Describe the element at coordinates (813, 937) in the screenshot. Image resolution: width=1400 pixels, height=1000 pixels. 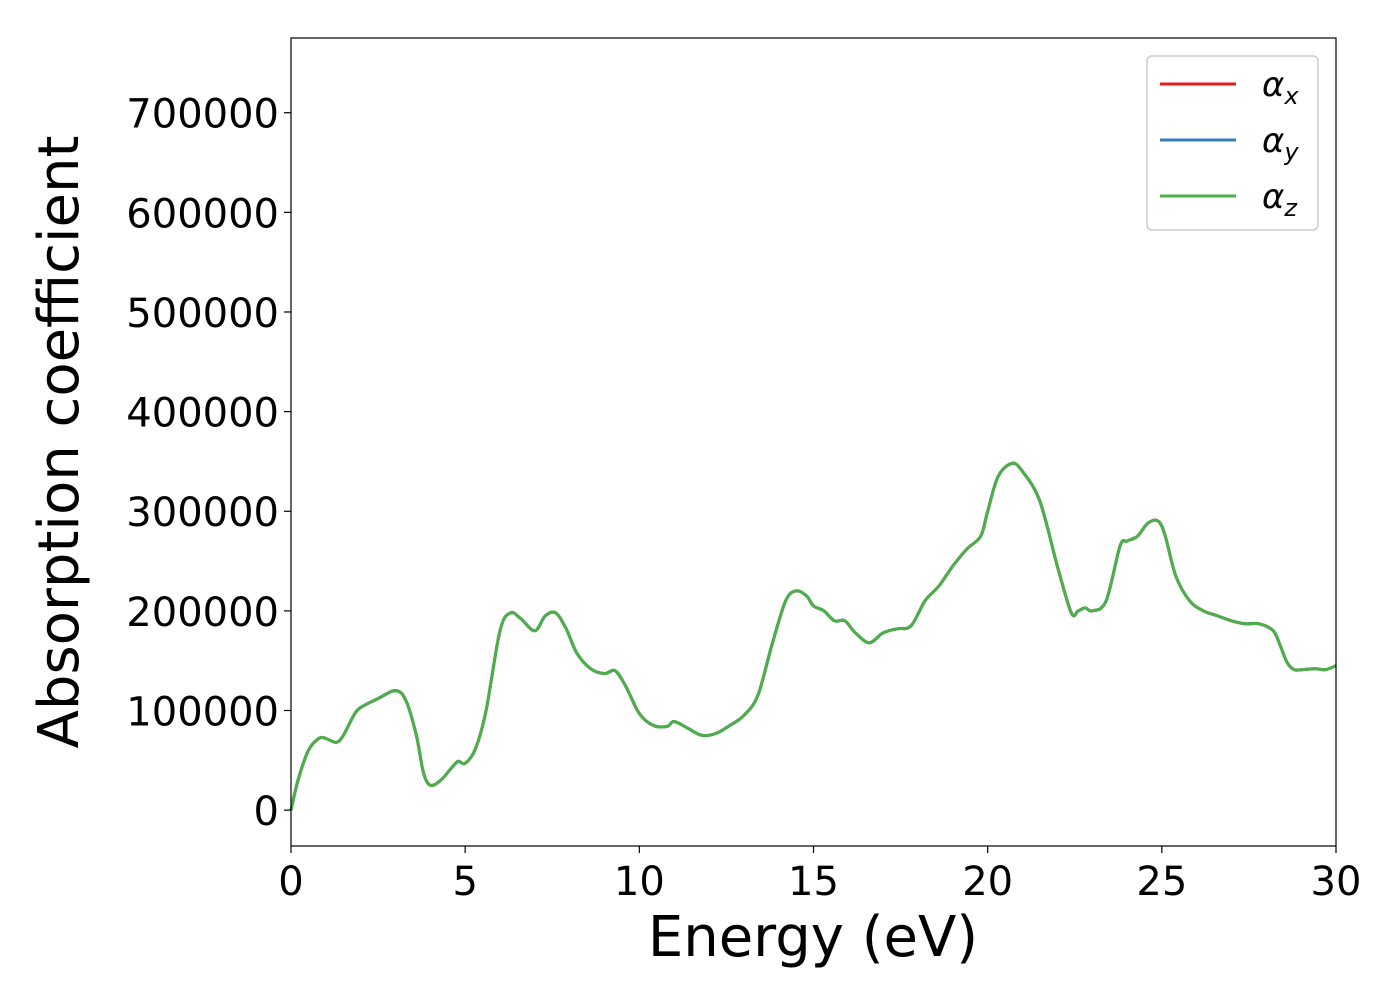
I see `x-axis-title: Energy (eV)` at that location.